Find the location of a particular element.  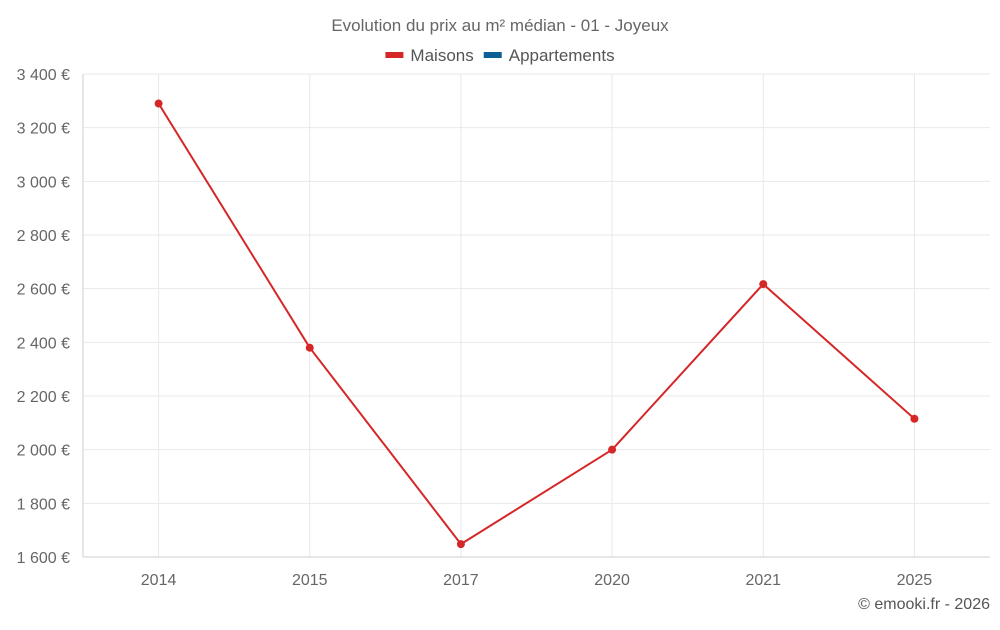

legend-item-maisons: Maisons is located at coordinates (429, 55).